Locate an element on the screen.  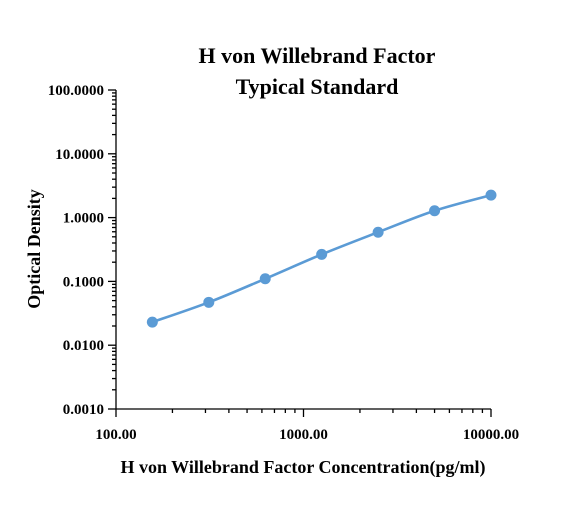
chart-title-line-2: Typical Standard is located at coordinates (317, 86).